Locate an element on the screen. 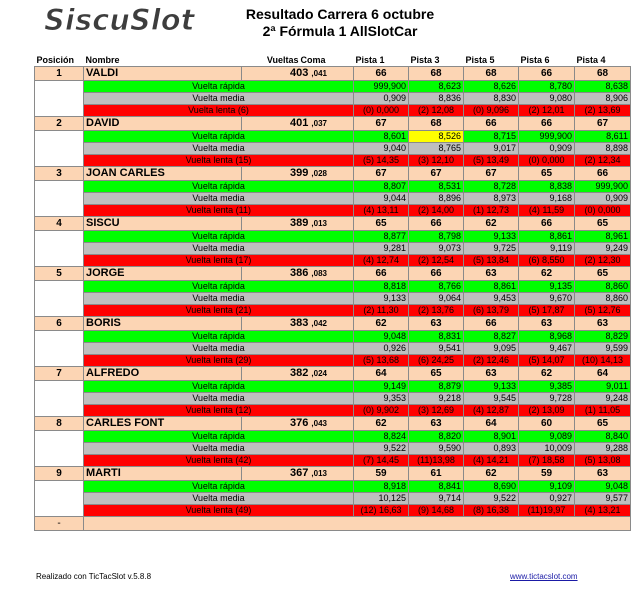 The width and height of the screenshot is (640, 608). laps-value: 383 is located at coordinates (299, 323).